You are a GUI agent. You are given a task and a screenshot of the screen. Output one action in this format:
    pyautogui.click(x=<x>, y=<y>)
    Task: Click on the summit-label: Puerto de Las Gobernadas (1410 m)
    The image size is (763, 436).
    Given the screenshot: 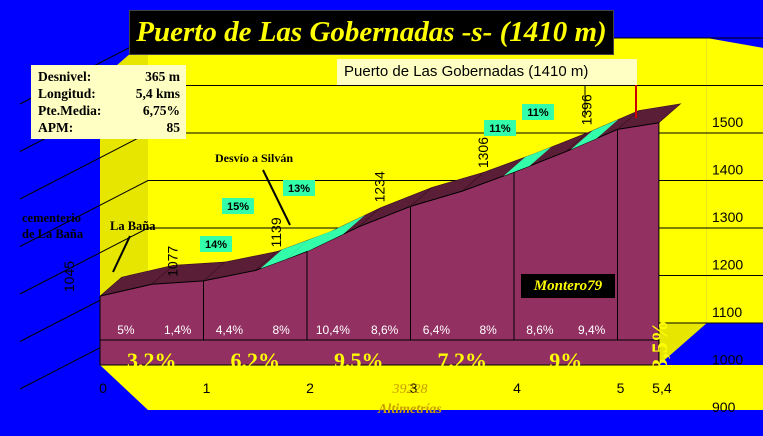 What is the action you would take?
    pyautogui.click(x=466, y=71)
    